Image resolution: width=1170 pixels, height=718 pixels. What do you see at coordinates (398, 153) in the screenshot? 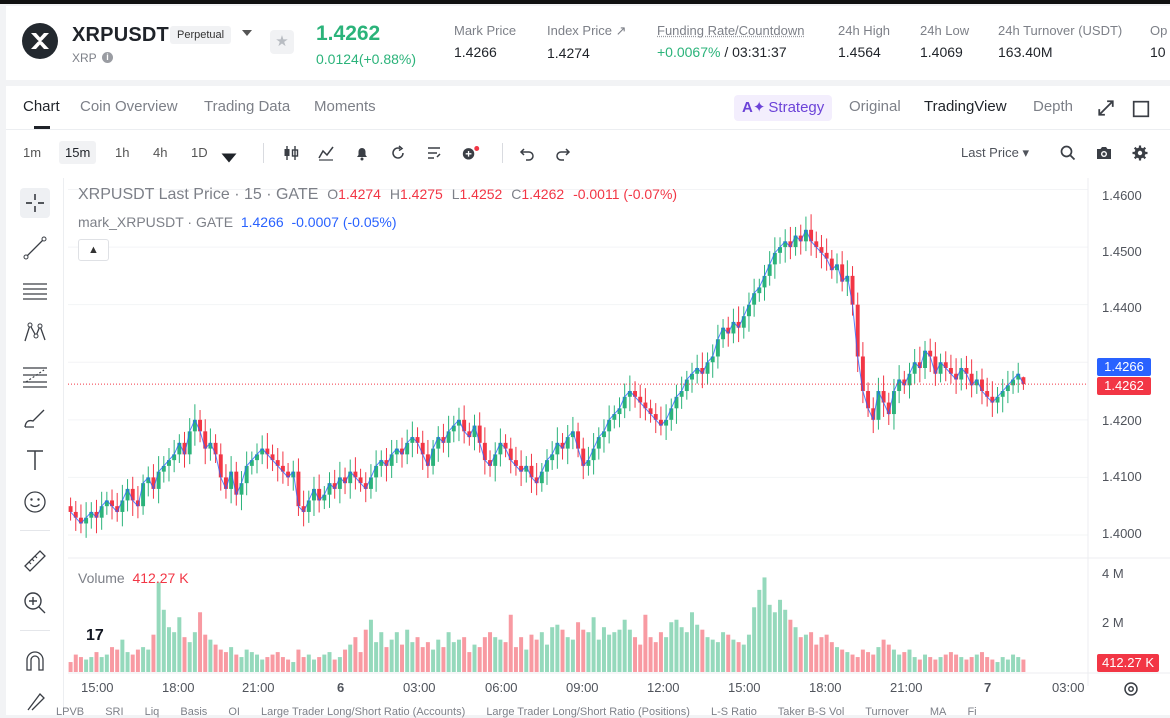
I see `replay-icon` at bounding box center [398, 153].